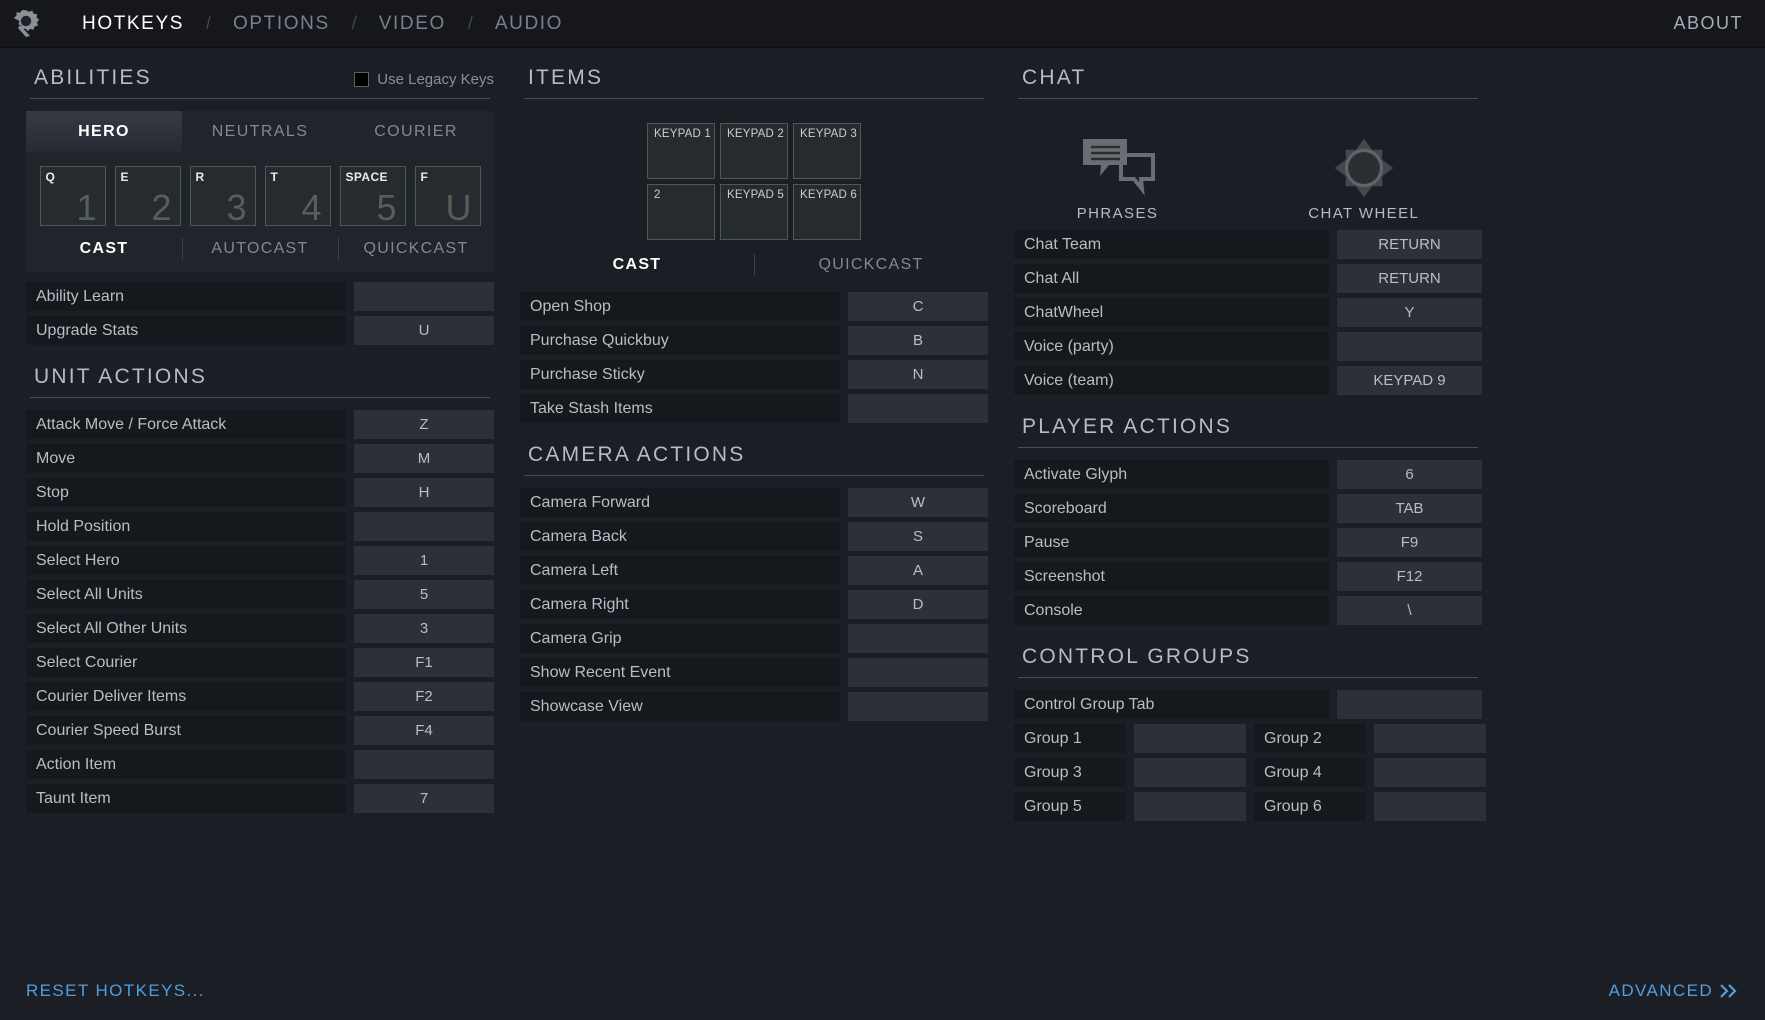  What do you see at coordinates (424, 80) in the screenshot?
I see `use-legacy-keys-checkbox: Use Legacy Keys` at bounding box center [424, 80].